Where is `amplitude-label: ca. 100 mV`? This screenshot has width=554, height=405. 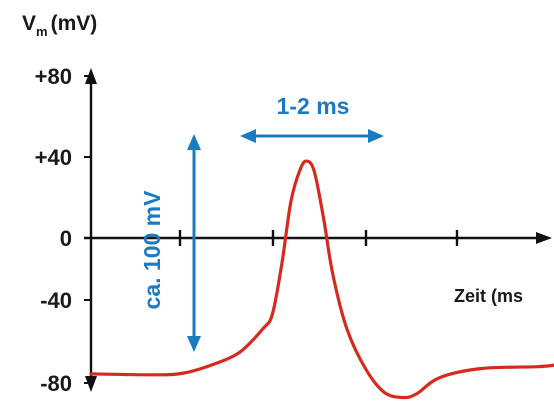
amplitude-label: ca. 100 mV is located at coordinates (152, 250).